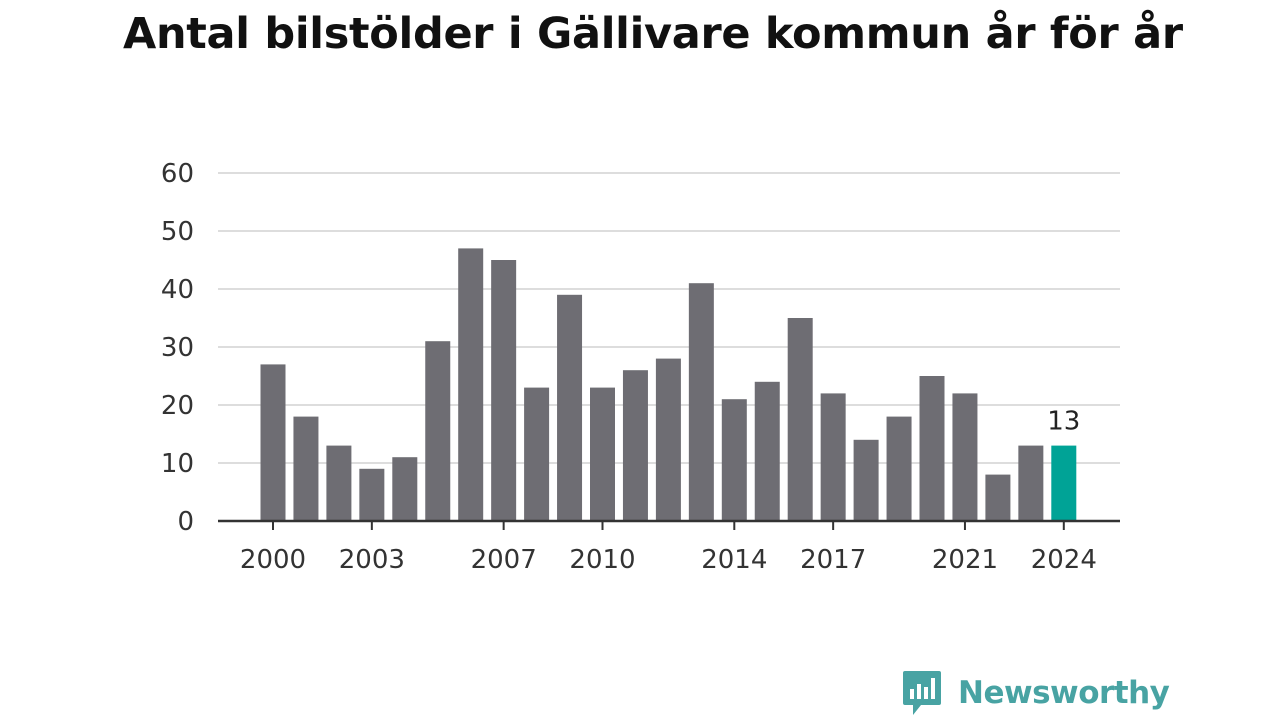 The width and height of the screenshot is (1280, 720). Describe the element at coordinates (833, 560) in the screenshot. I see `x-tick-label: 2017` at that location.